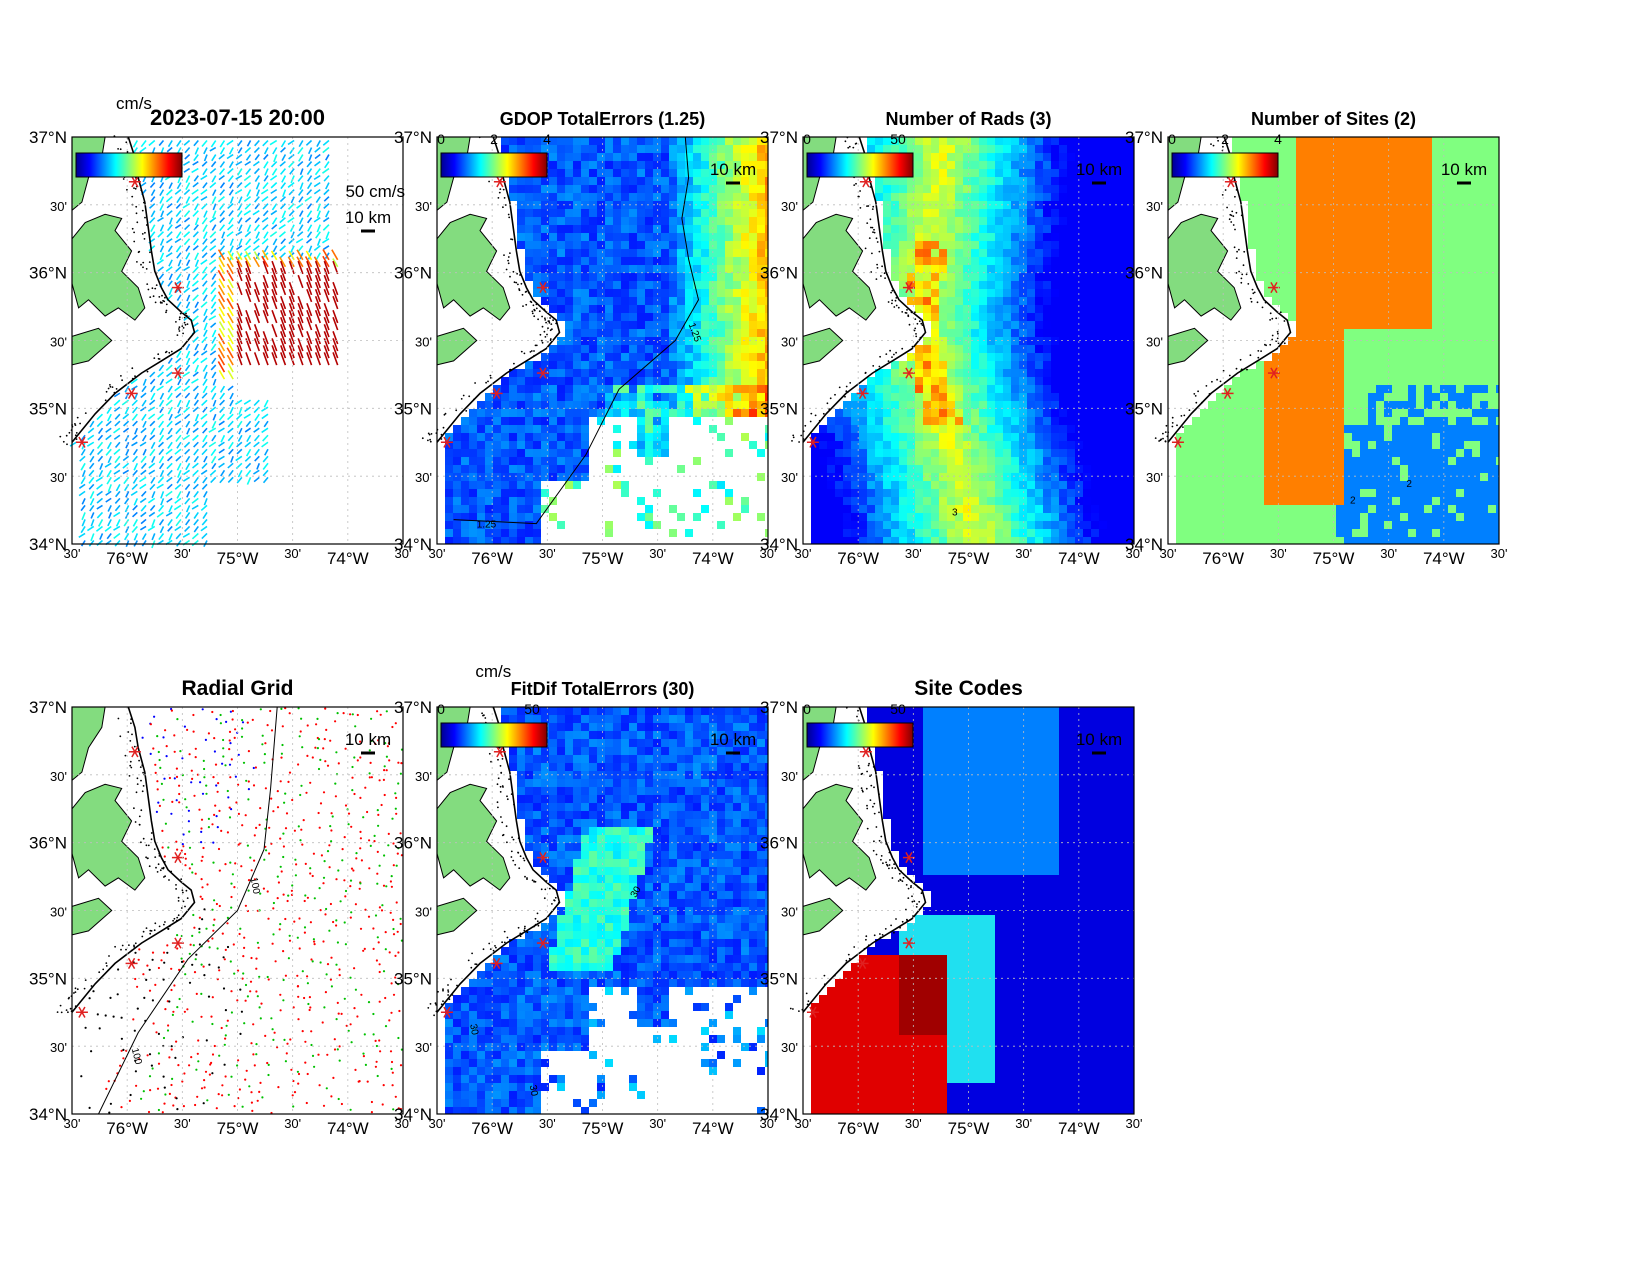 The image size is (1650, 1275). I want to click on unit-label: cm/s, so click(134, 103).